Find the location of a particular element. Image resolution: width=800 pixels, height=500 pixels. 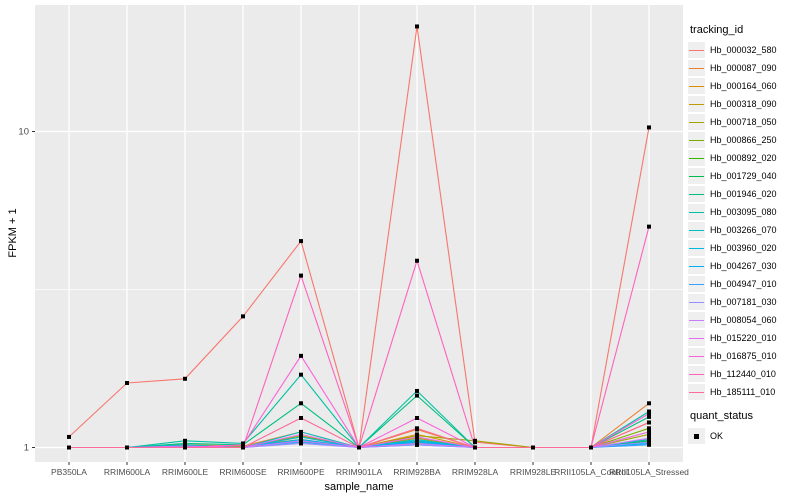

legend-item-label: Hb_003266_070 is located at coordinates (743, 230).